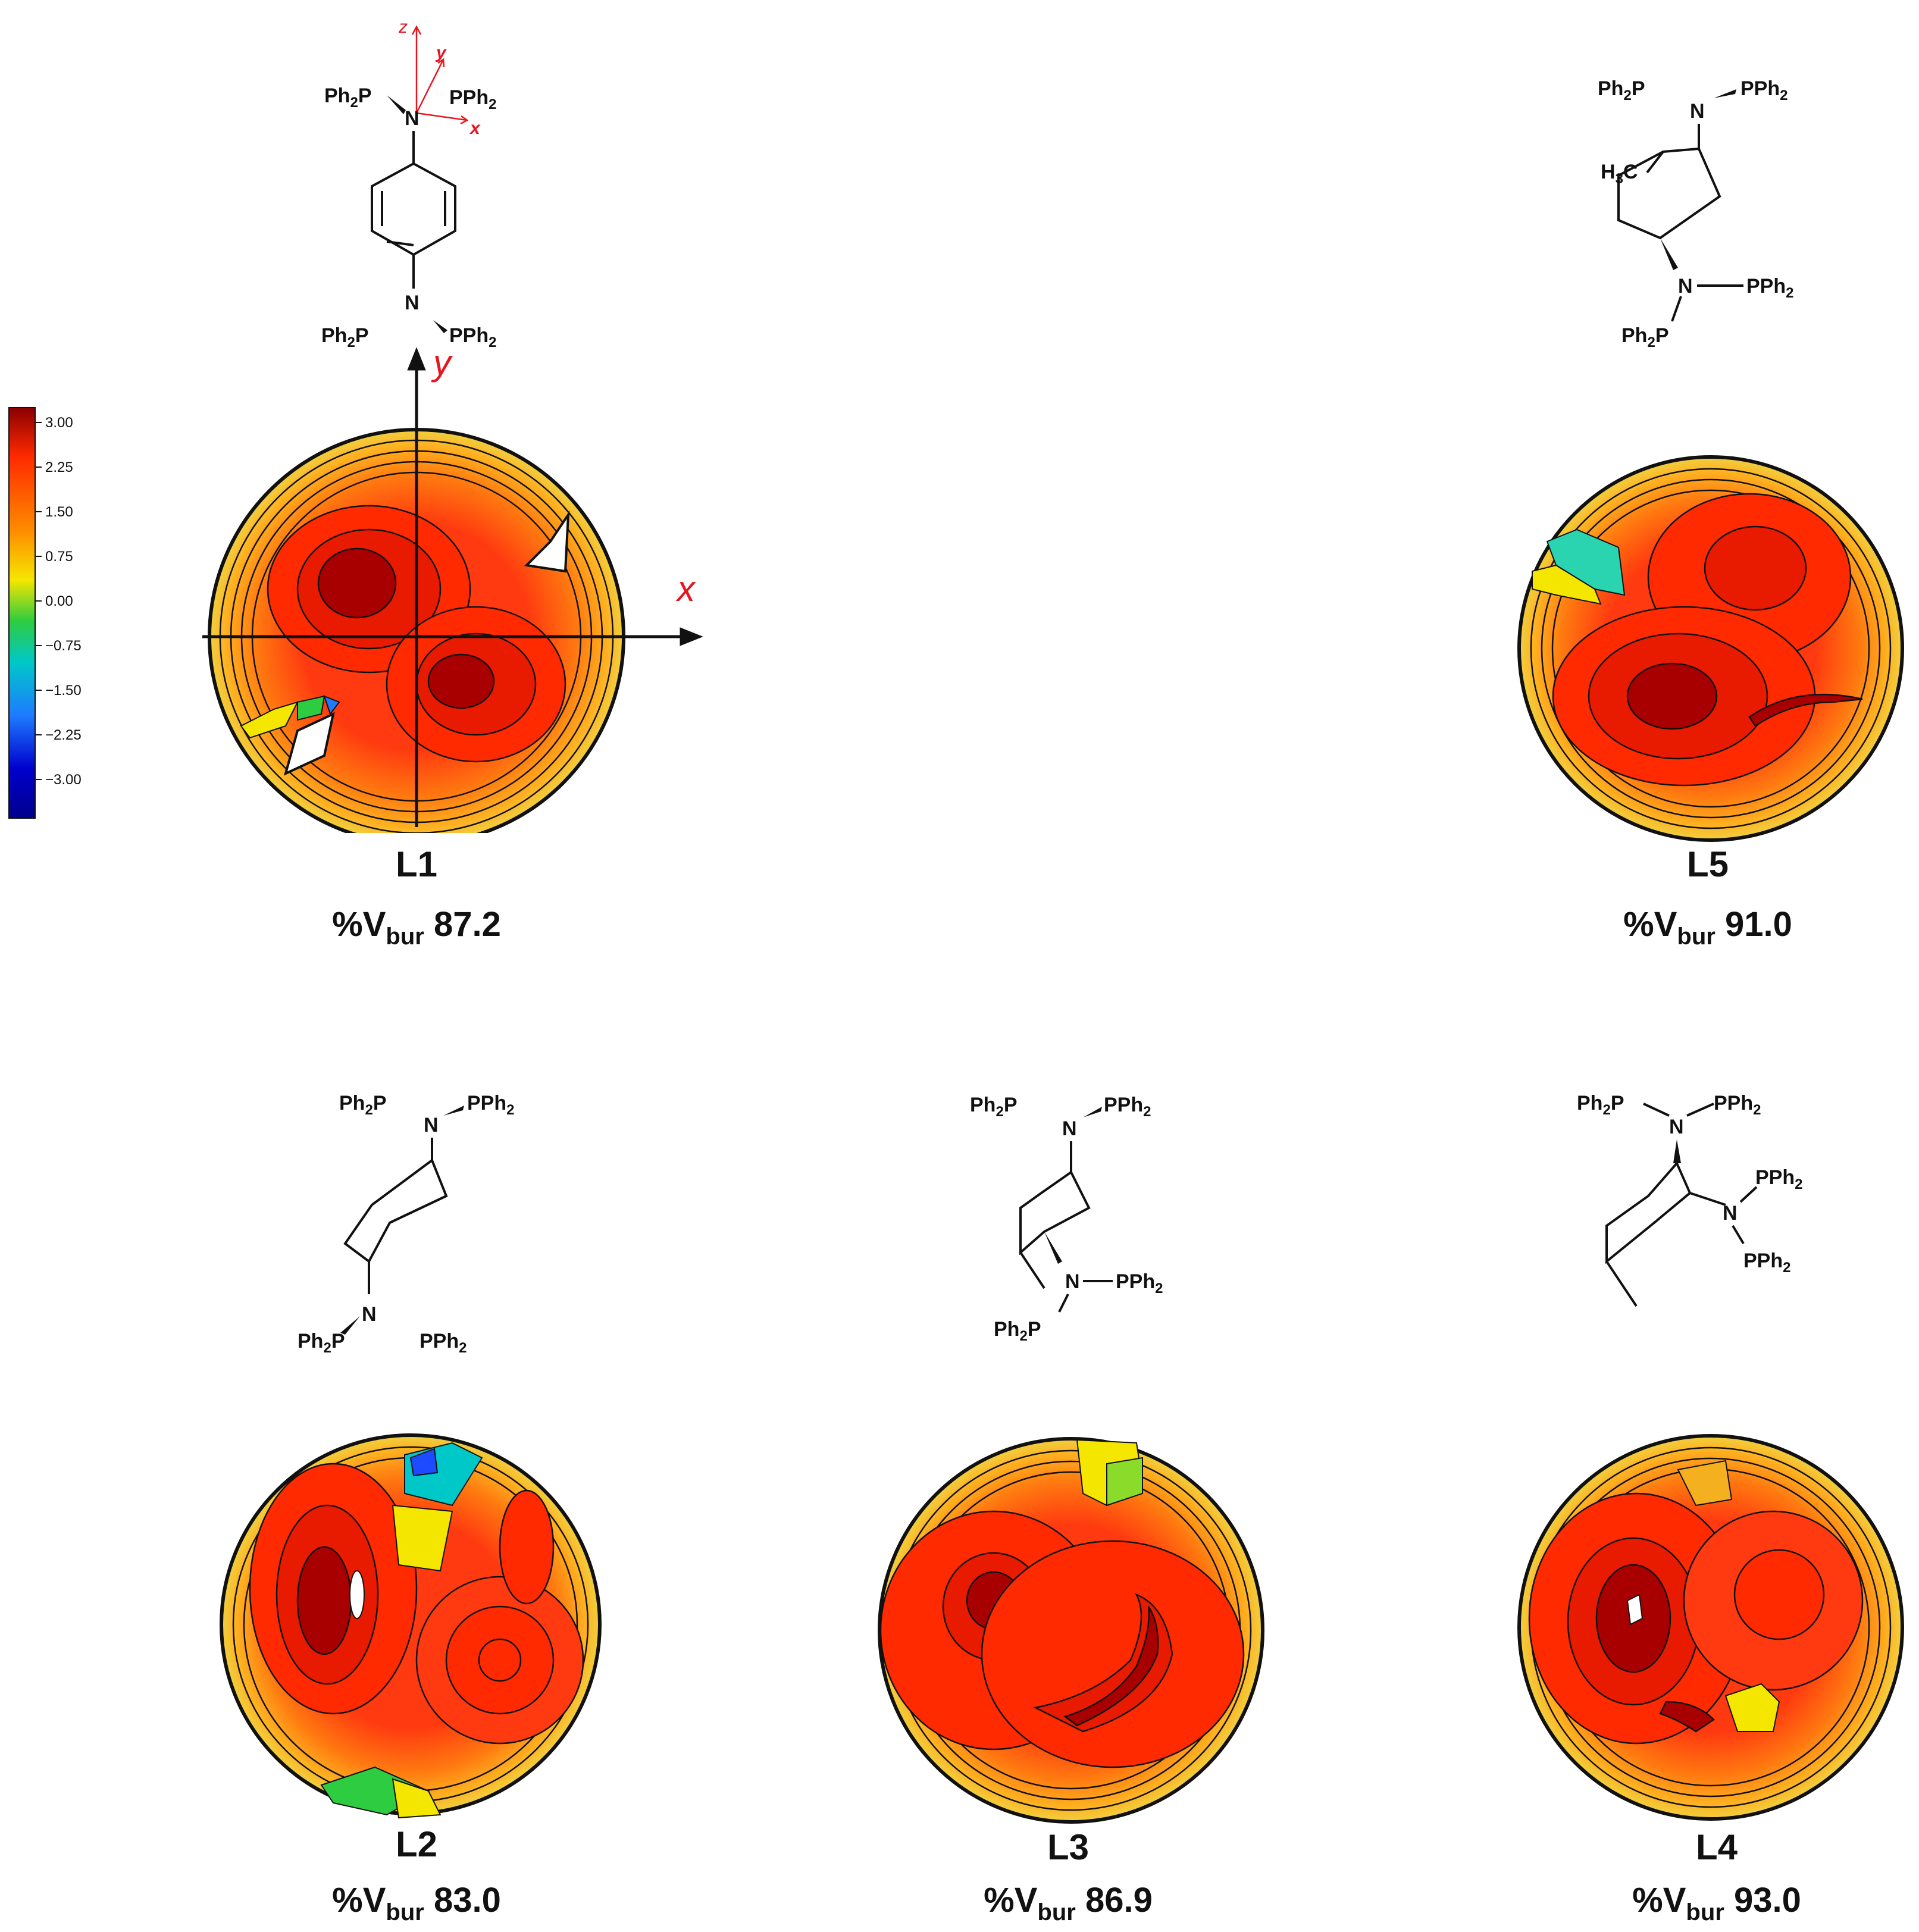 The width and height of the screenshot is (1919, 1932). Describe the element at coordinates (1737, 1105) in the screenshot. I see `pph2-l4-top: PPh2` at that location.